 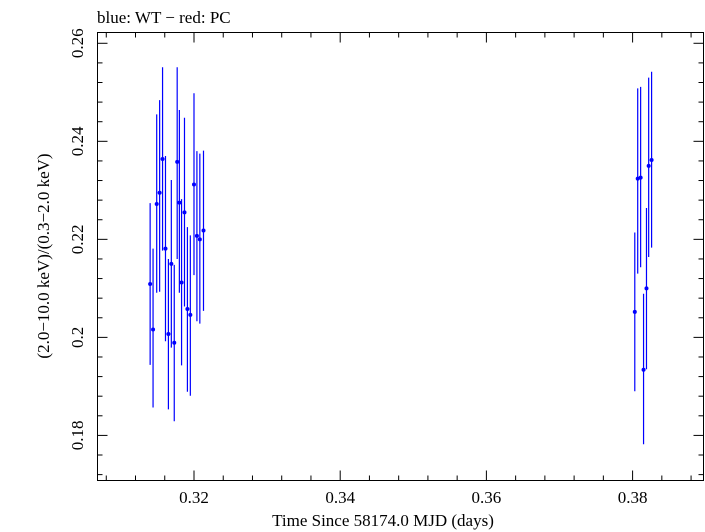 I want to click on x-tick-label: 0.34, so click(x=340, y=497).